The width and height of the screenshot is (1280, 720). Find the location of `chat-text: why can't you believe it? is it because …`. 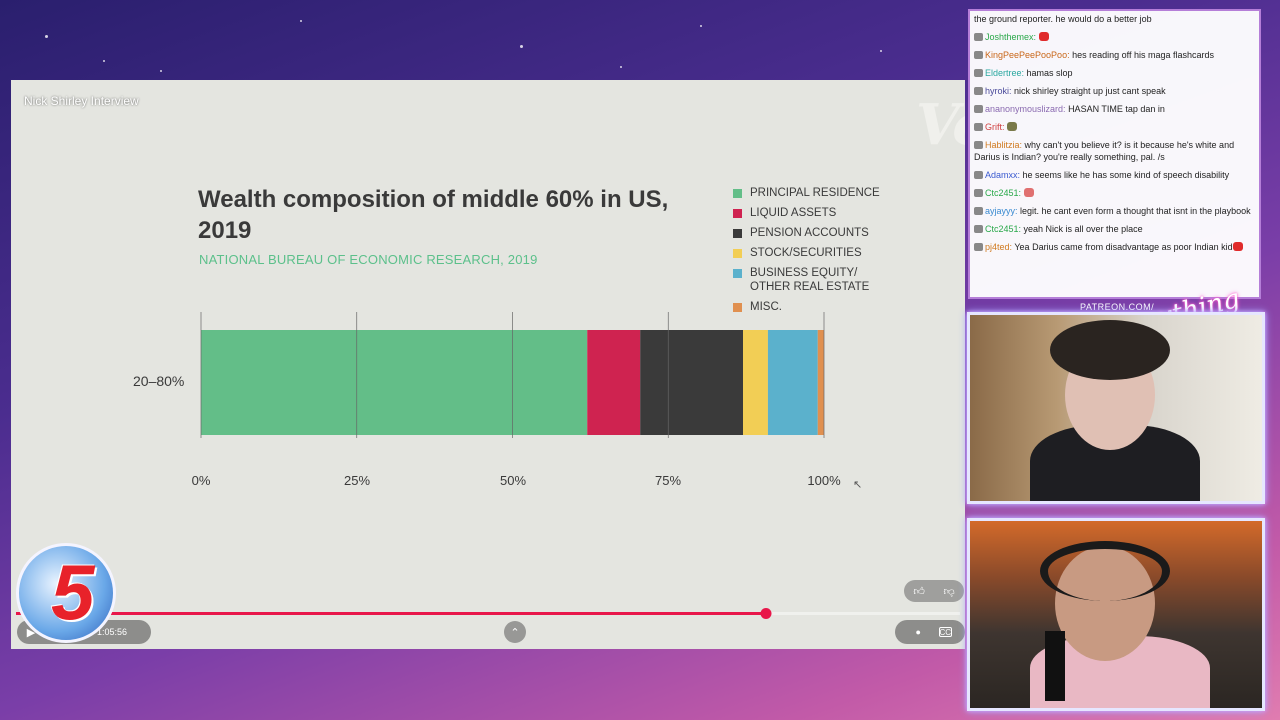

chat-text: why can't you believe it? is it because … is located at coordinates (1104, 151).